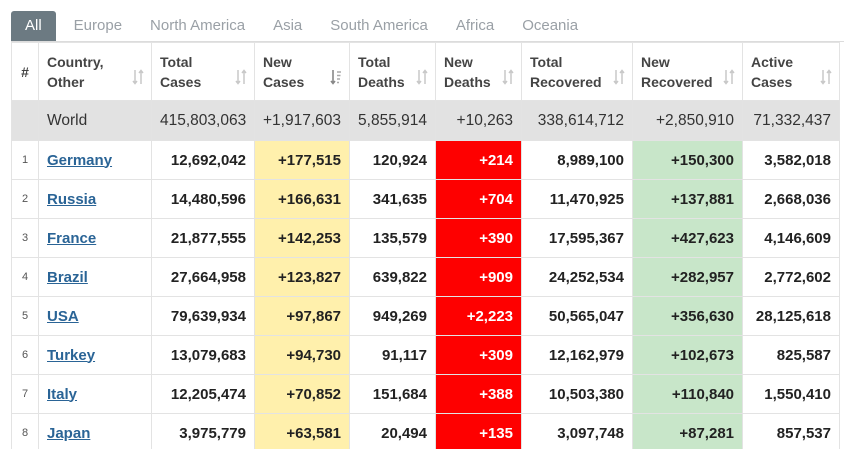  Describe the element at coordinates (379, 25) in the screenshot. I see `tab-south-america: South America` at that location.